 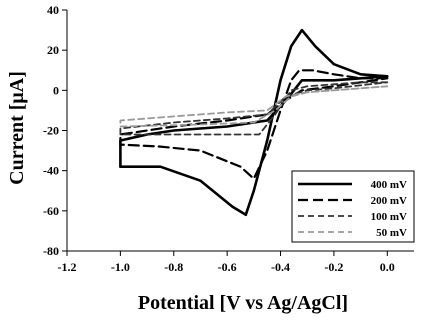 I want to click on y-tick-label: -20, so click(x=51, y=131).